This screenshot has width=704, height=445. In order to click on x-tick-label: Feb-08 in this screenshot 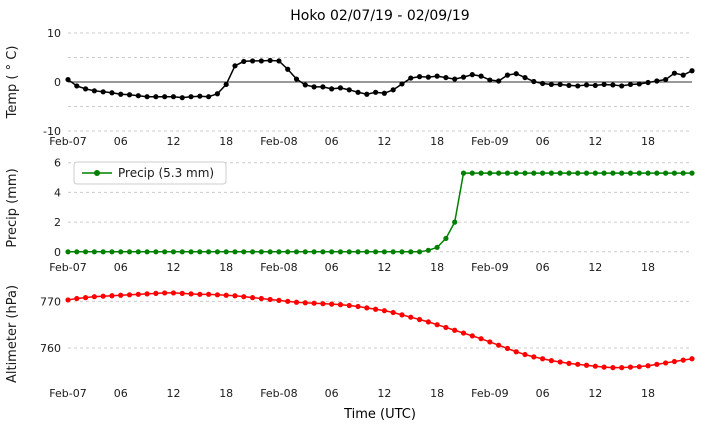, I will do `click(278, 393)`.